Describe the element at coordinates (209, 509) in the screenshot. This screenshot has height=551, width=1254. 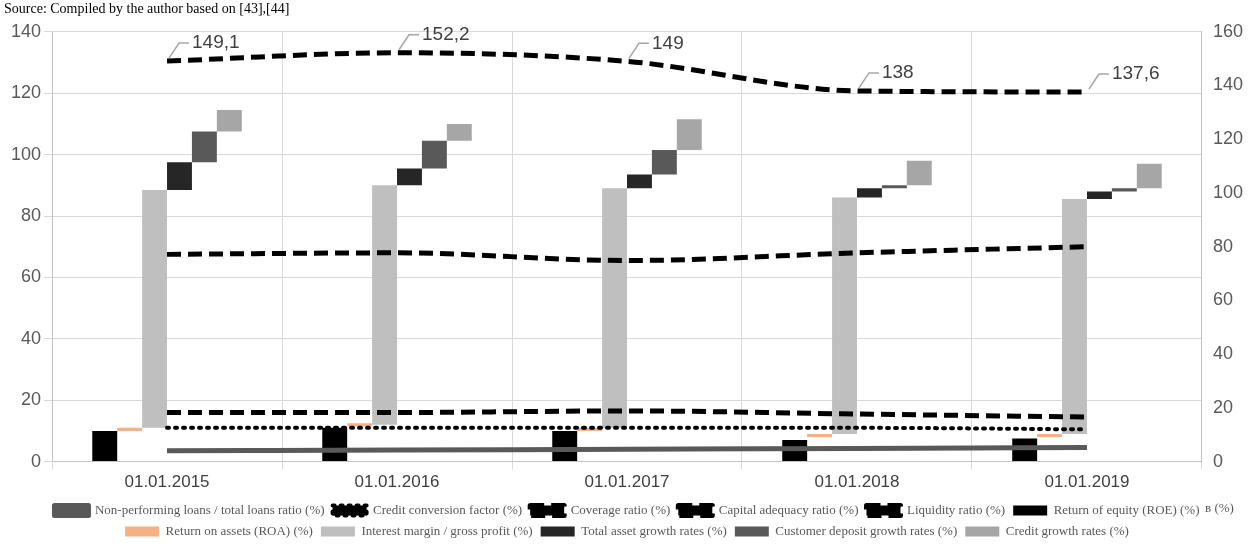
I see `legend-label: Non-performing loans / total loans ratio (%)` at that location.